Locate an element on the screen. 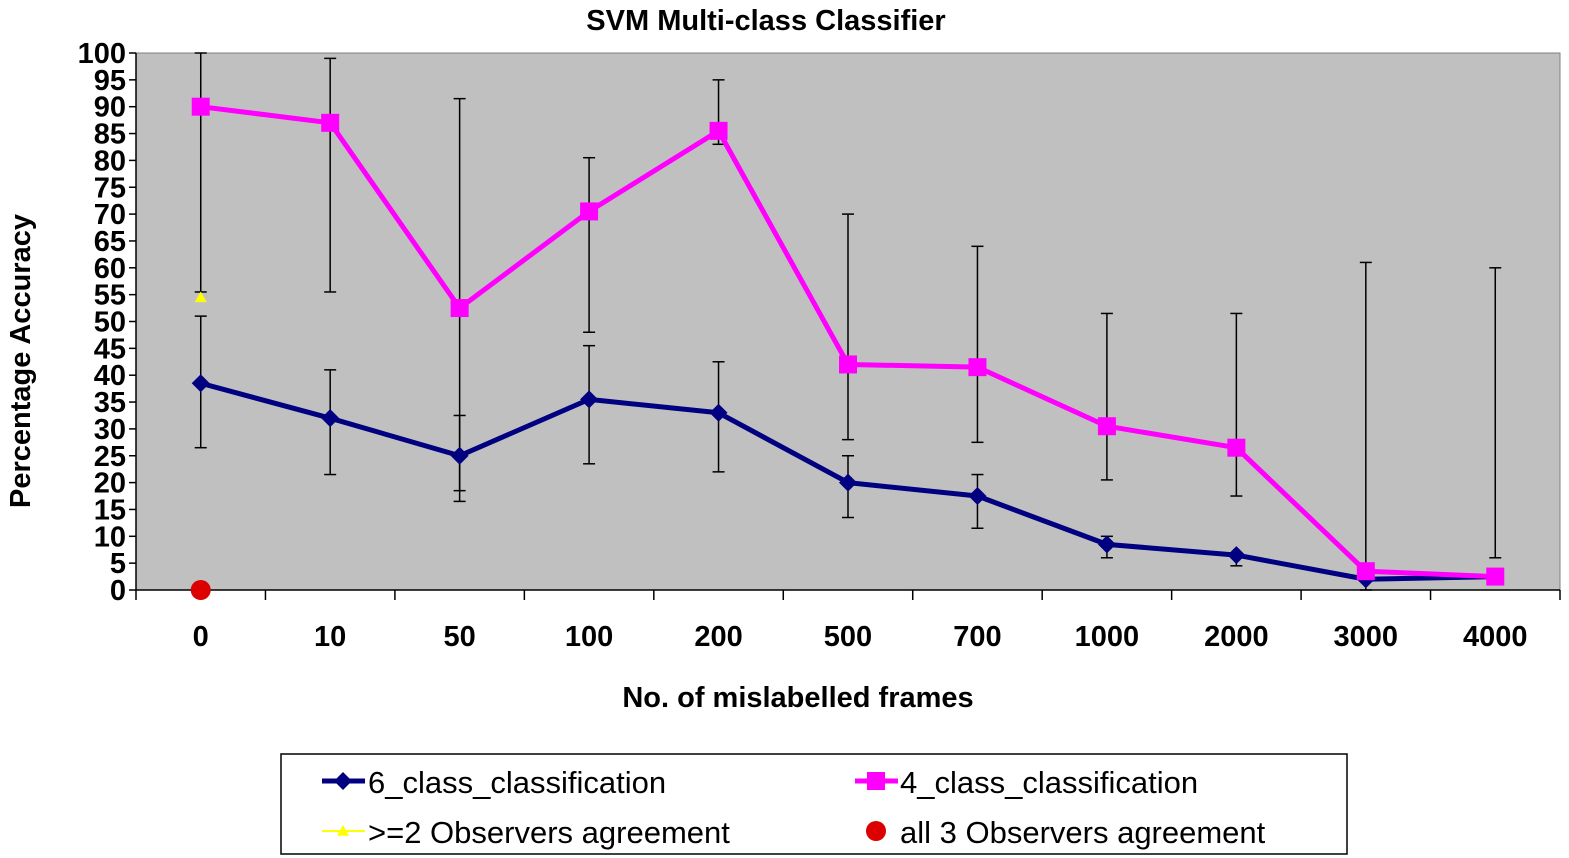 Image resolution: width=1569 pixels, height=858 pixels. x-tick-label: 10 is located at coordinates (330, 637).